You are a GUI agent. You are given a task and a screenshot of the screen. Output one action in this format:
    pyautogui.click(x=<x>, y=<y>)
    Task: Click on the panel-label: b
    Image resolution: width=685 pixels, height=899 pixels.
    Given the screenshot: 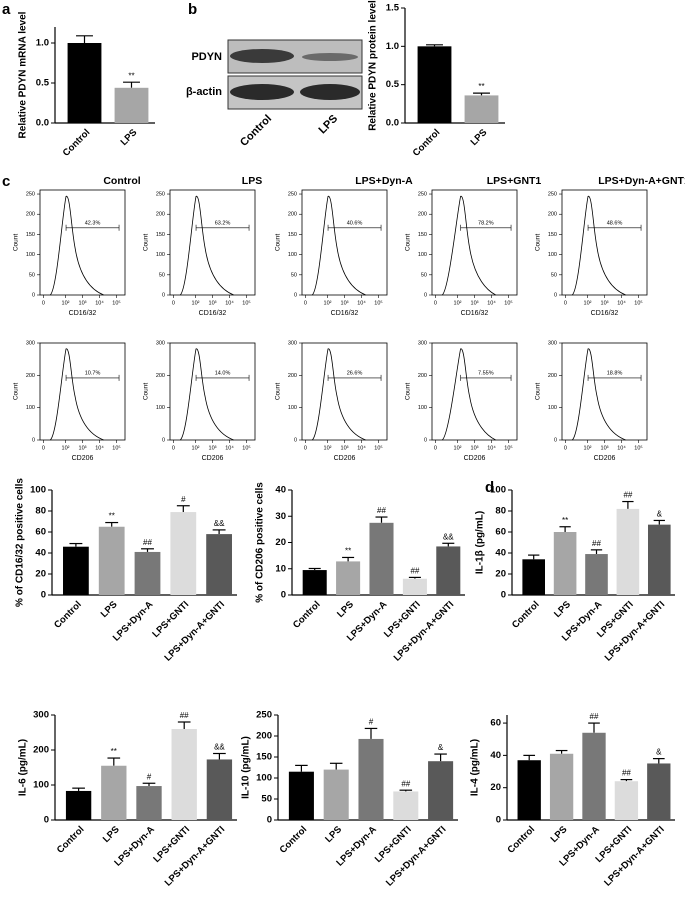 What is the action you would take?
    pyautogui.click(x=192, y=9)
    